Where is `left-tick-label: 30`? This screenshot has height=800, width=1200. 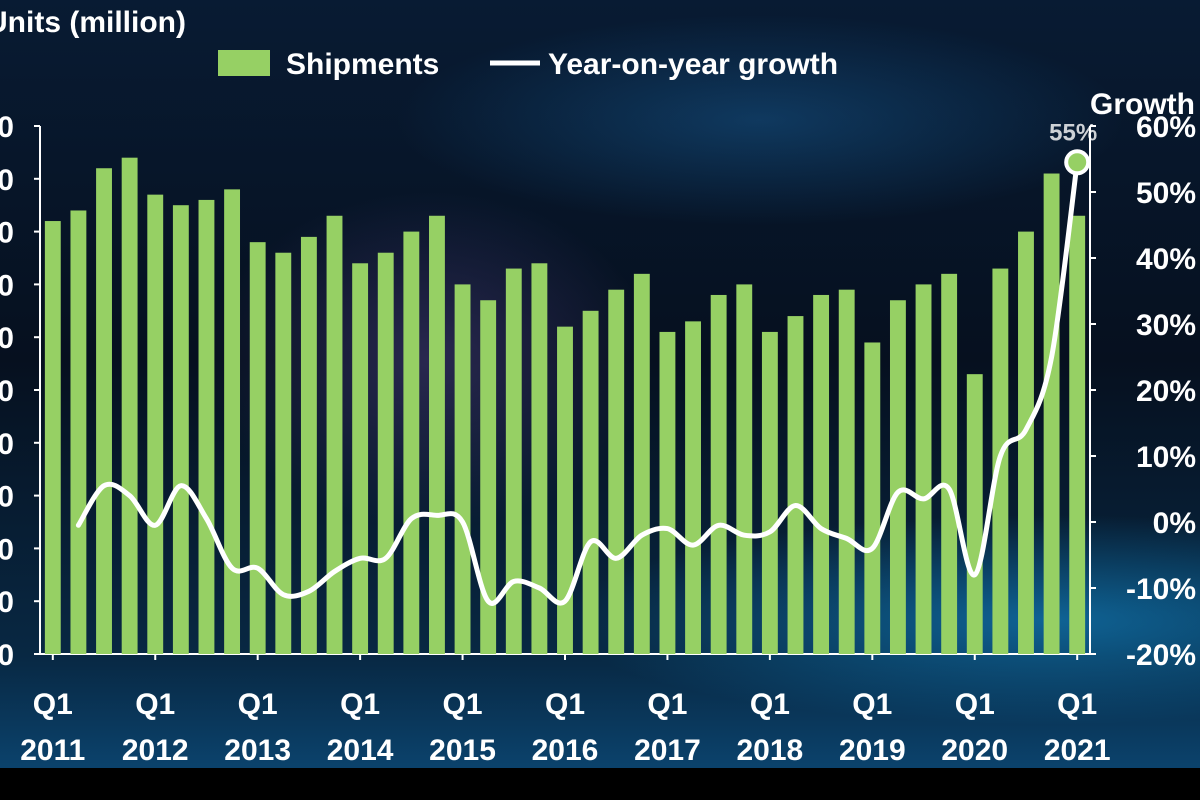
left-tick-label: 30 is located at coordinates (7, 497).